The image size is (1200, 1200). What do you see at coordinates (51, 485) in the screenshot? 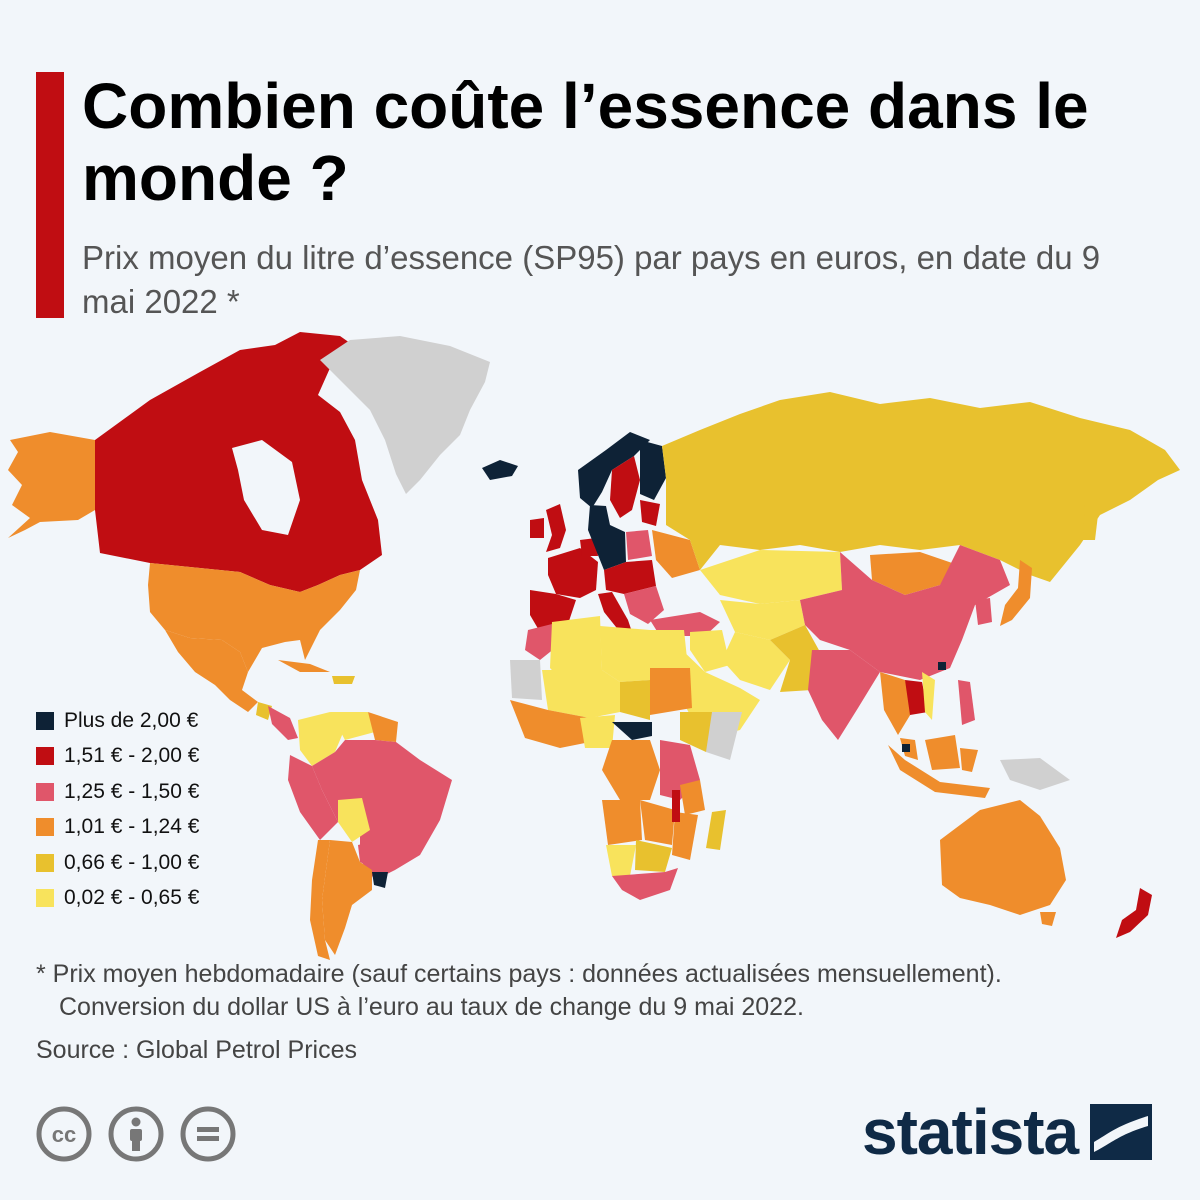
I see `country-alaska` at bounding box center [51, 485].